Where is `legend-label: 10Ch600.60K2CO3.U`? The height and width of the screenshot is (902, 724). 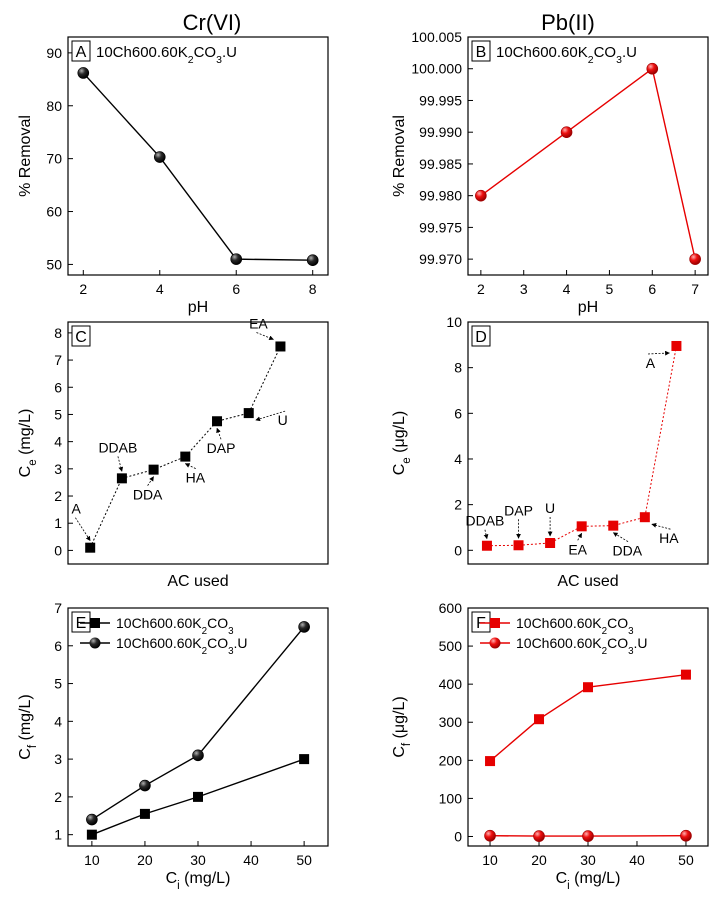 legend-label: 10Ch600.60K2CO3.U is located at coordinates (182, 646).